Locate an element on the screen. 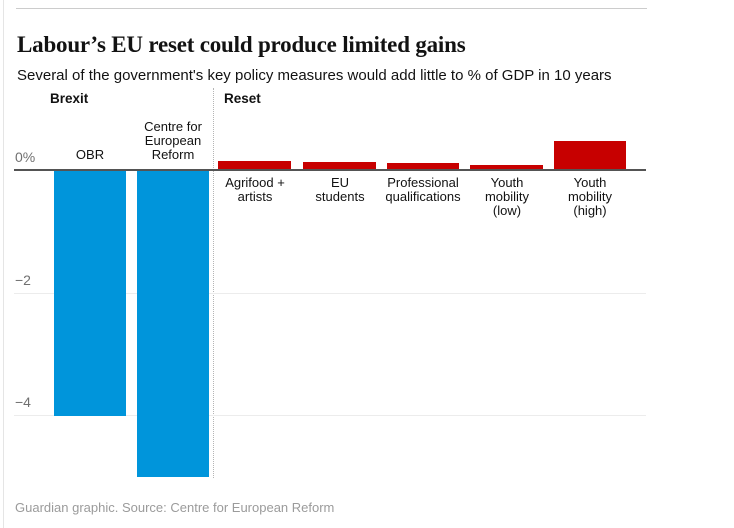  bar-professional-qualifications is located at coordinates (423, 166).